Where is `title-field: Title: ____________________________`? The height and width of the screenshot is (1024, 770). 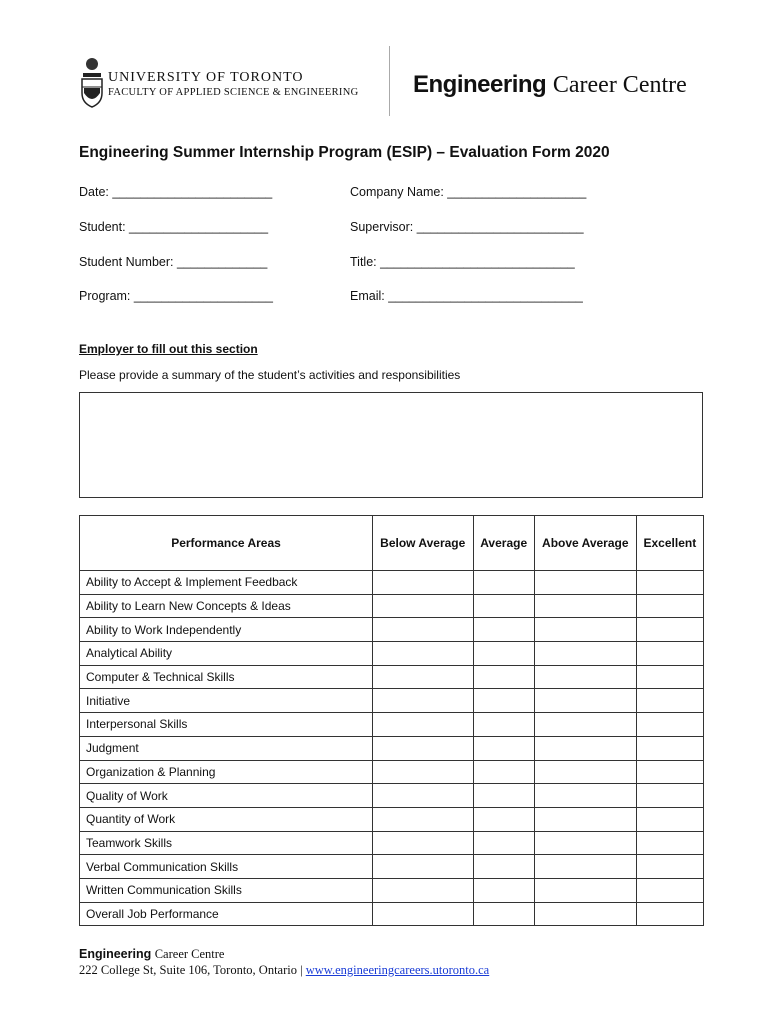
title-field: Title: ____________________________ is located at coordinates (462, 262).